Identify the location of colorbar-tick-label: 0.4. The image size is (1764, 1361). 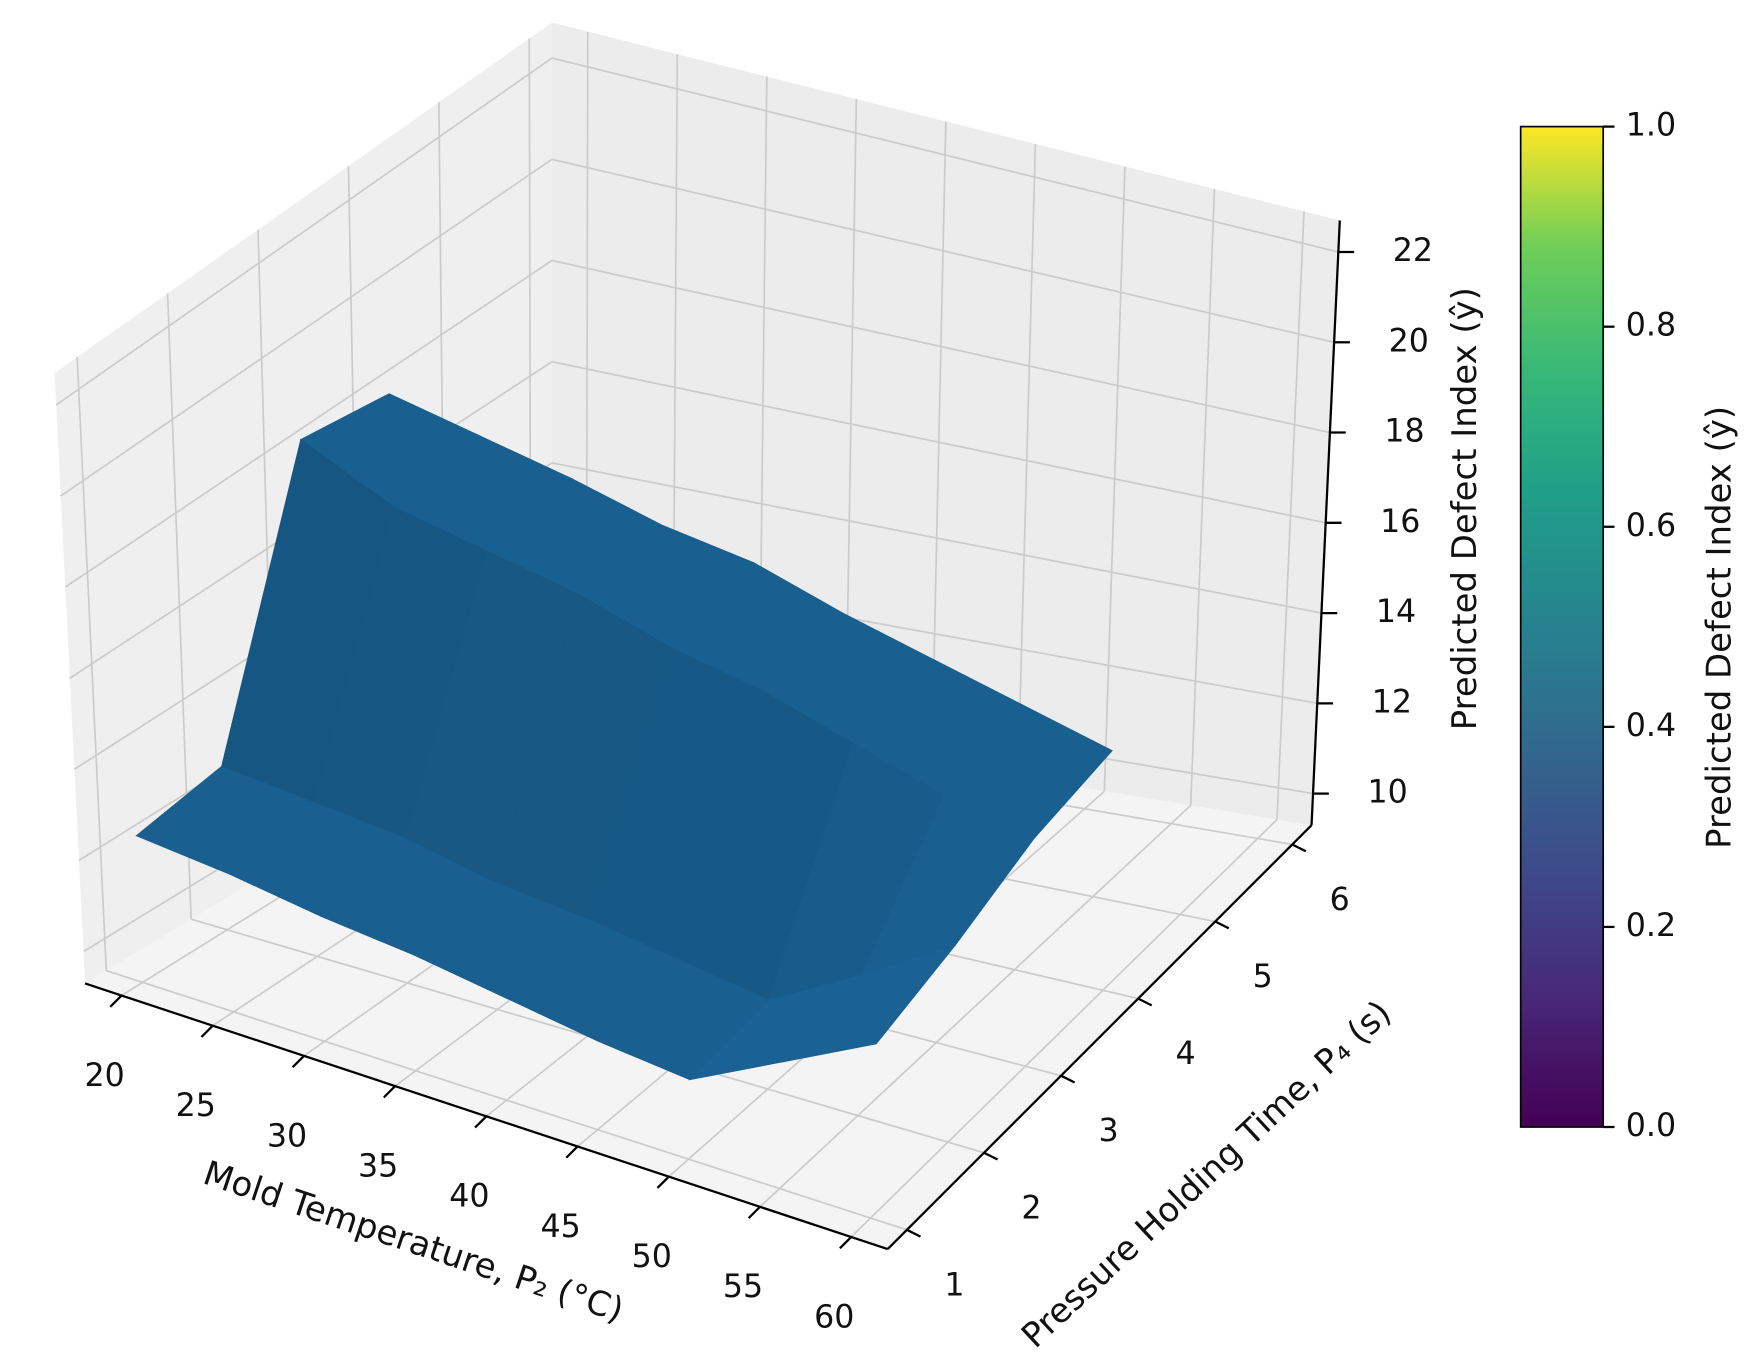
(1651, 726).